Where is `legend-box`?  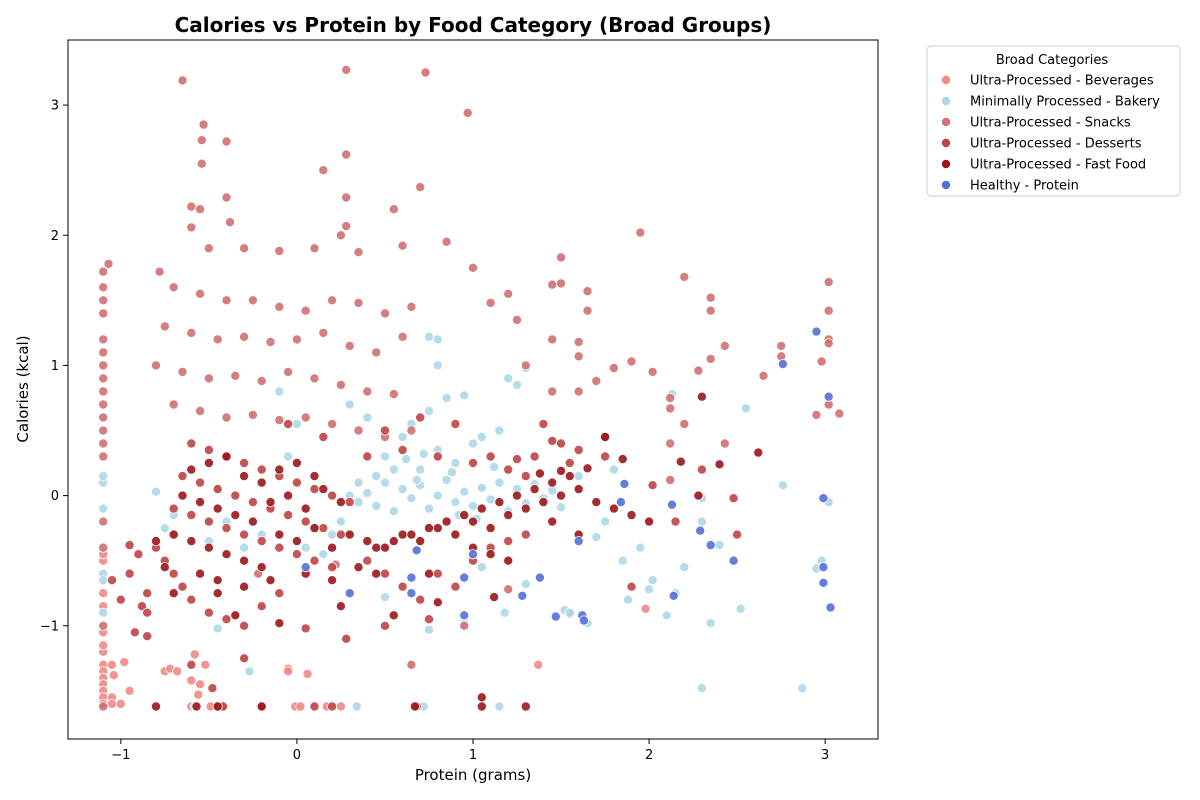
legend-box is located at coordinates (1053, 121).